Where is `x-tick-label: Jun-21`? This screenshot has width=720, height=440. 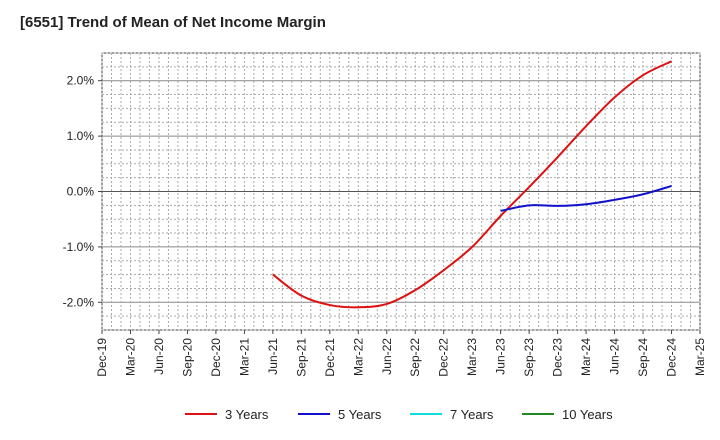 x-tick-label: Jun-21 is located at coordinates (273, 356).